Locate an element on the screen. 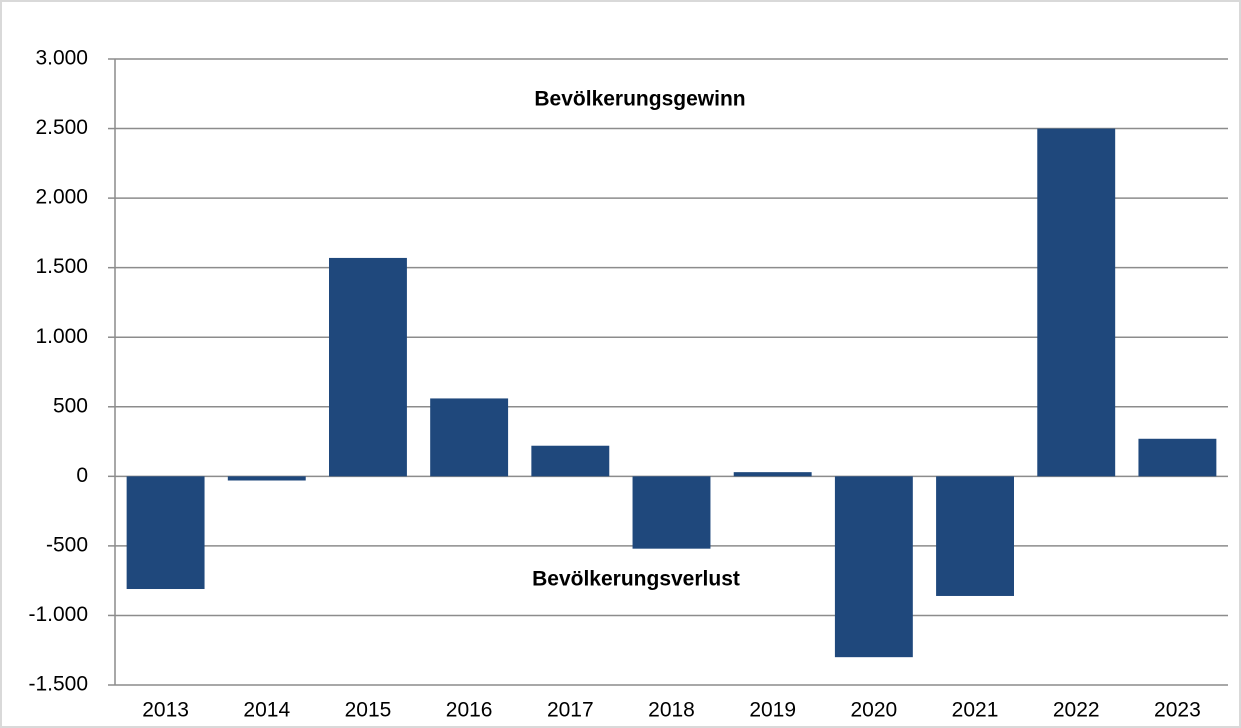 The width and height of the screenshot is (1241, 728). y-tick-label: -1.000 is located at coordinates (58, 614).